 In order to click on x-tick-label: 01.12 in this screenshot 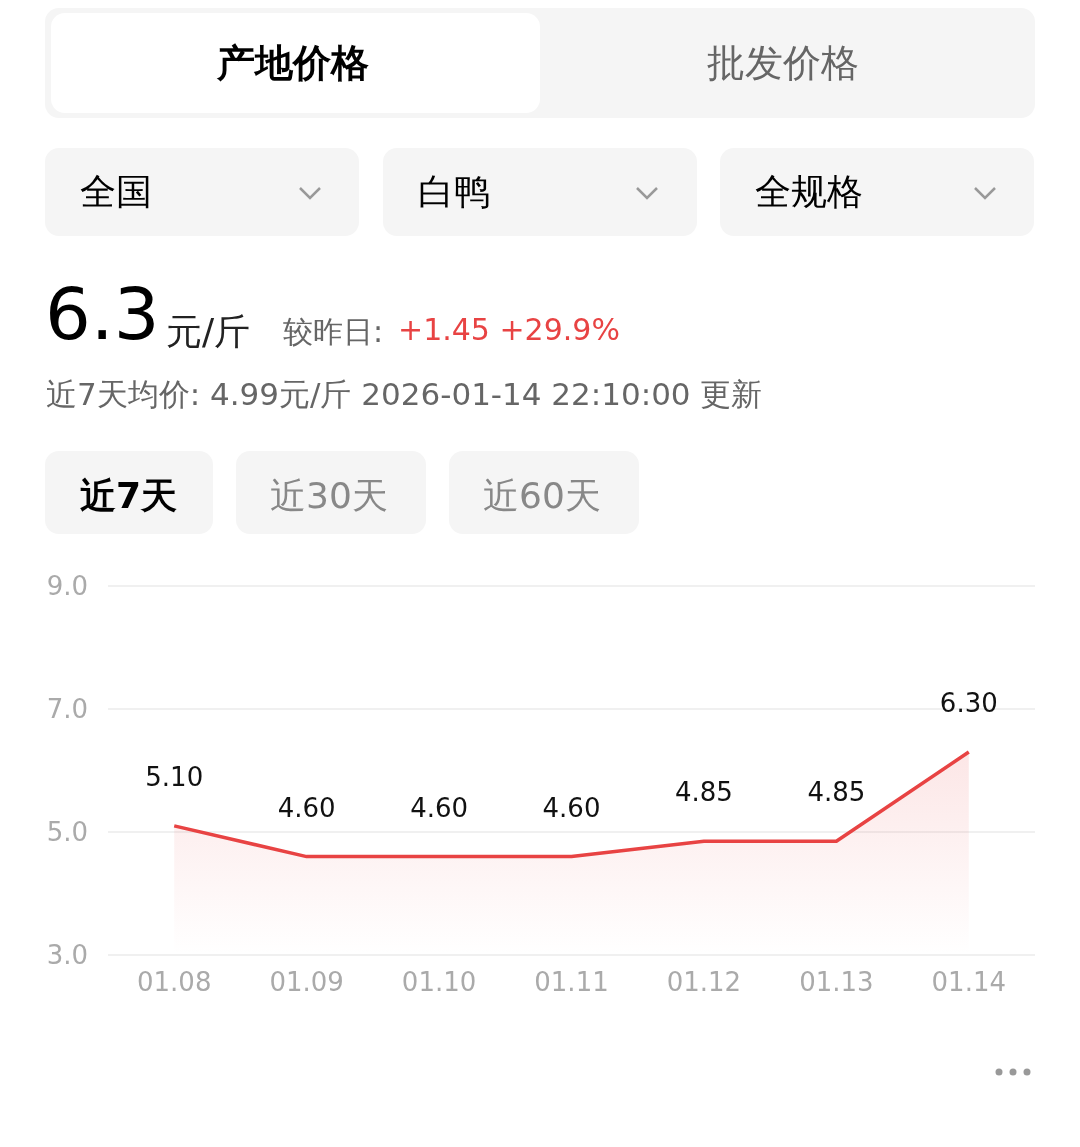, I will do `click(704, 982)`.